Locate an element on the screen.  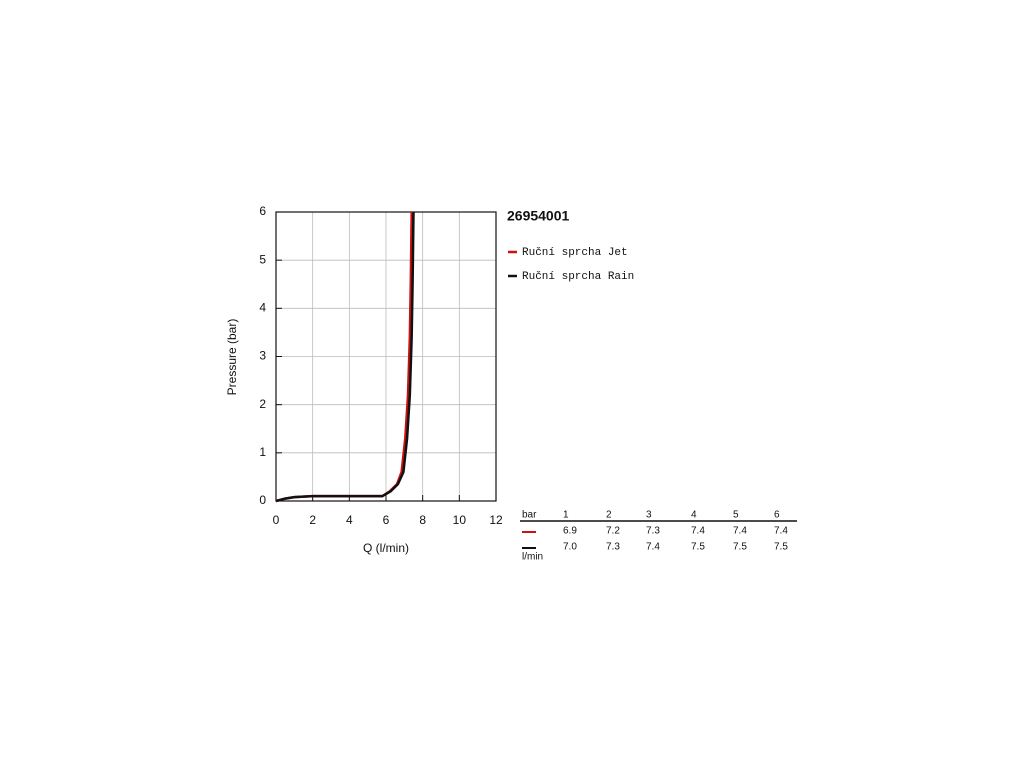
series-line is located at coordinates (345, 357).